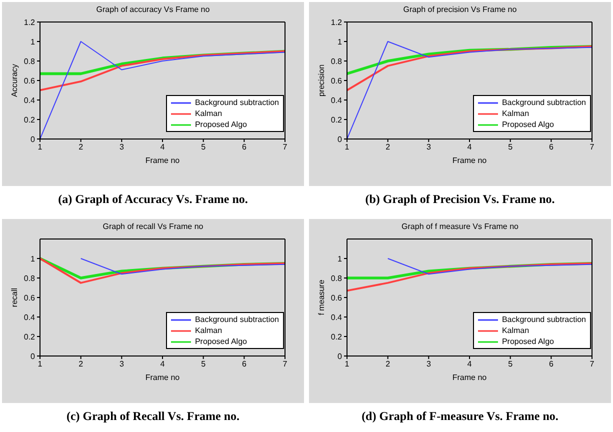  Describe the element at coordinates (153, 416) in the screenshot. I see `text: (c) Graph of Recall Vs. Frame no.` at that location.